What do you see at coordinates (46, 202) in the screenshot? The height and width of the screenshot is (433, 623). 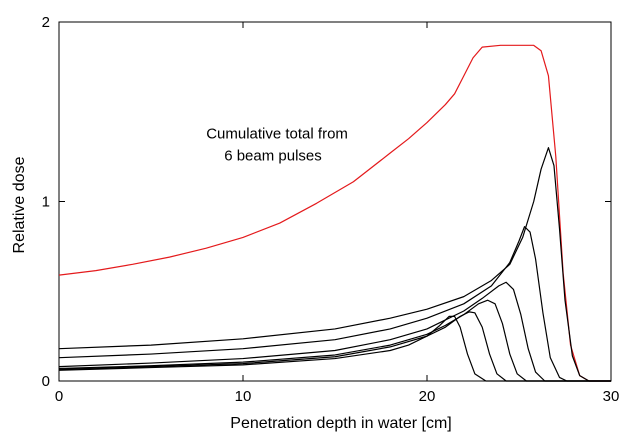 I see `y-tick-label: 1` at bounding box center [46, 202].